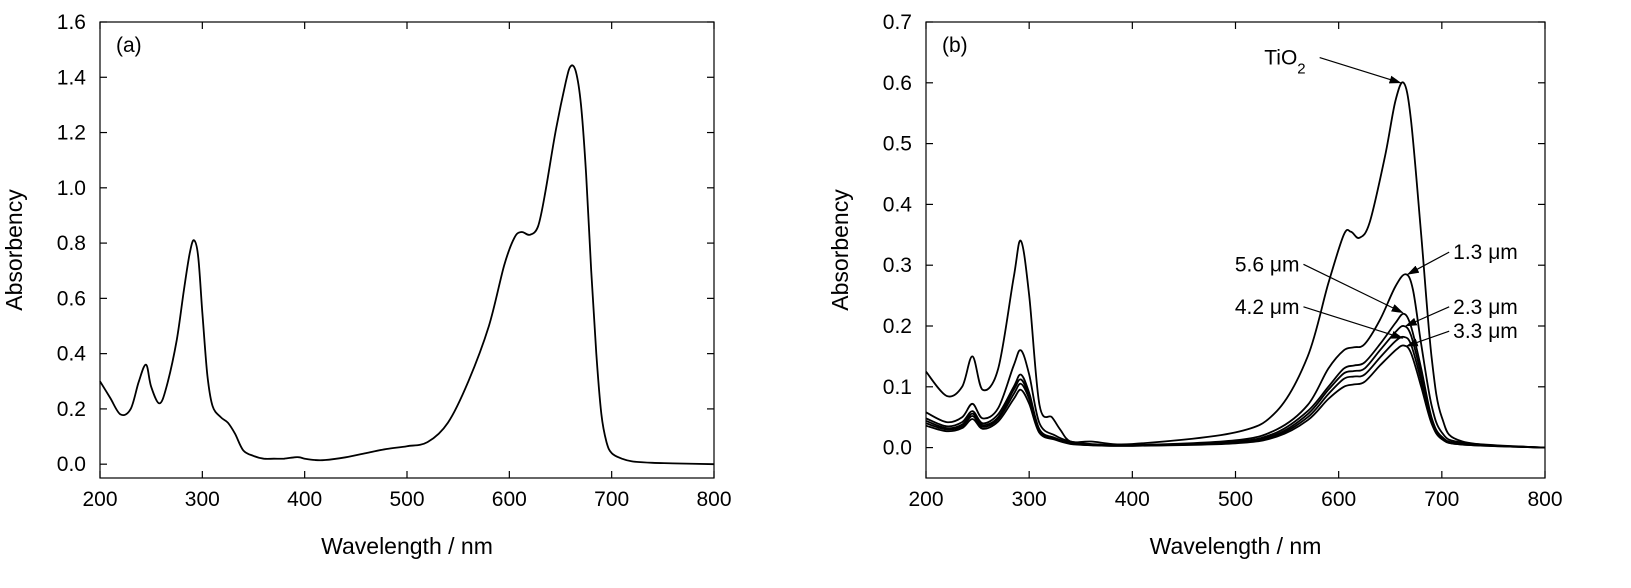  Describe the element at coordinates (1267, 264) in the screenshot. I see `annotation-label: 5.6 μm` at that location.